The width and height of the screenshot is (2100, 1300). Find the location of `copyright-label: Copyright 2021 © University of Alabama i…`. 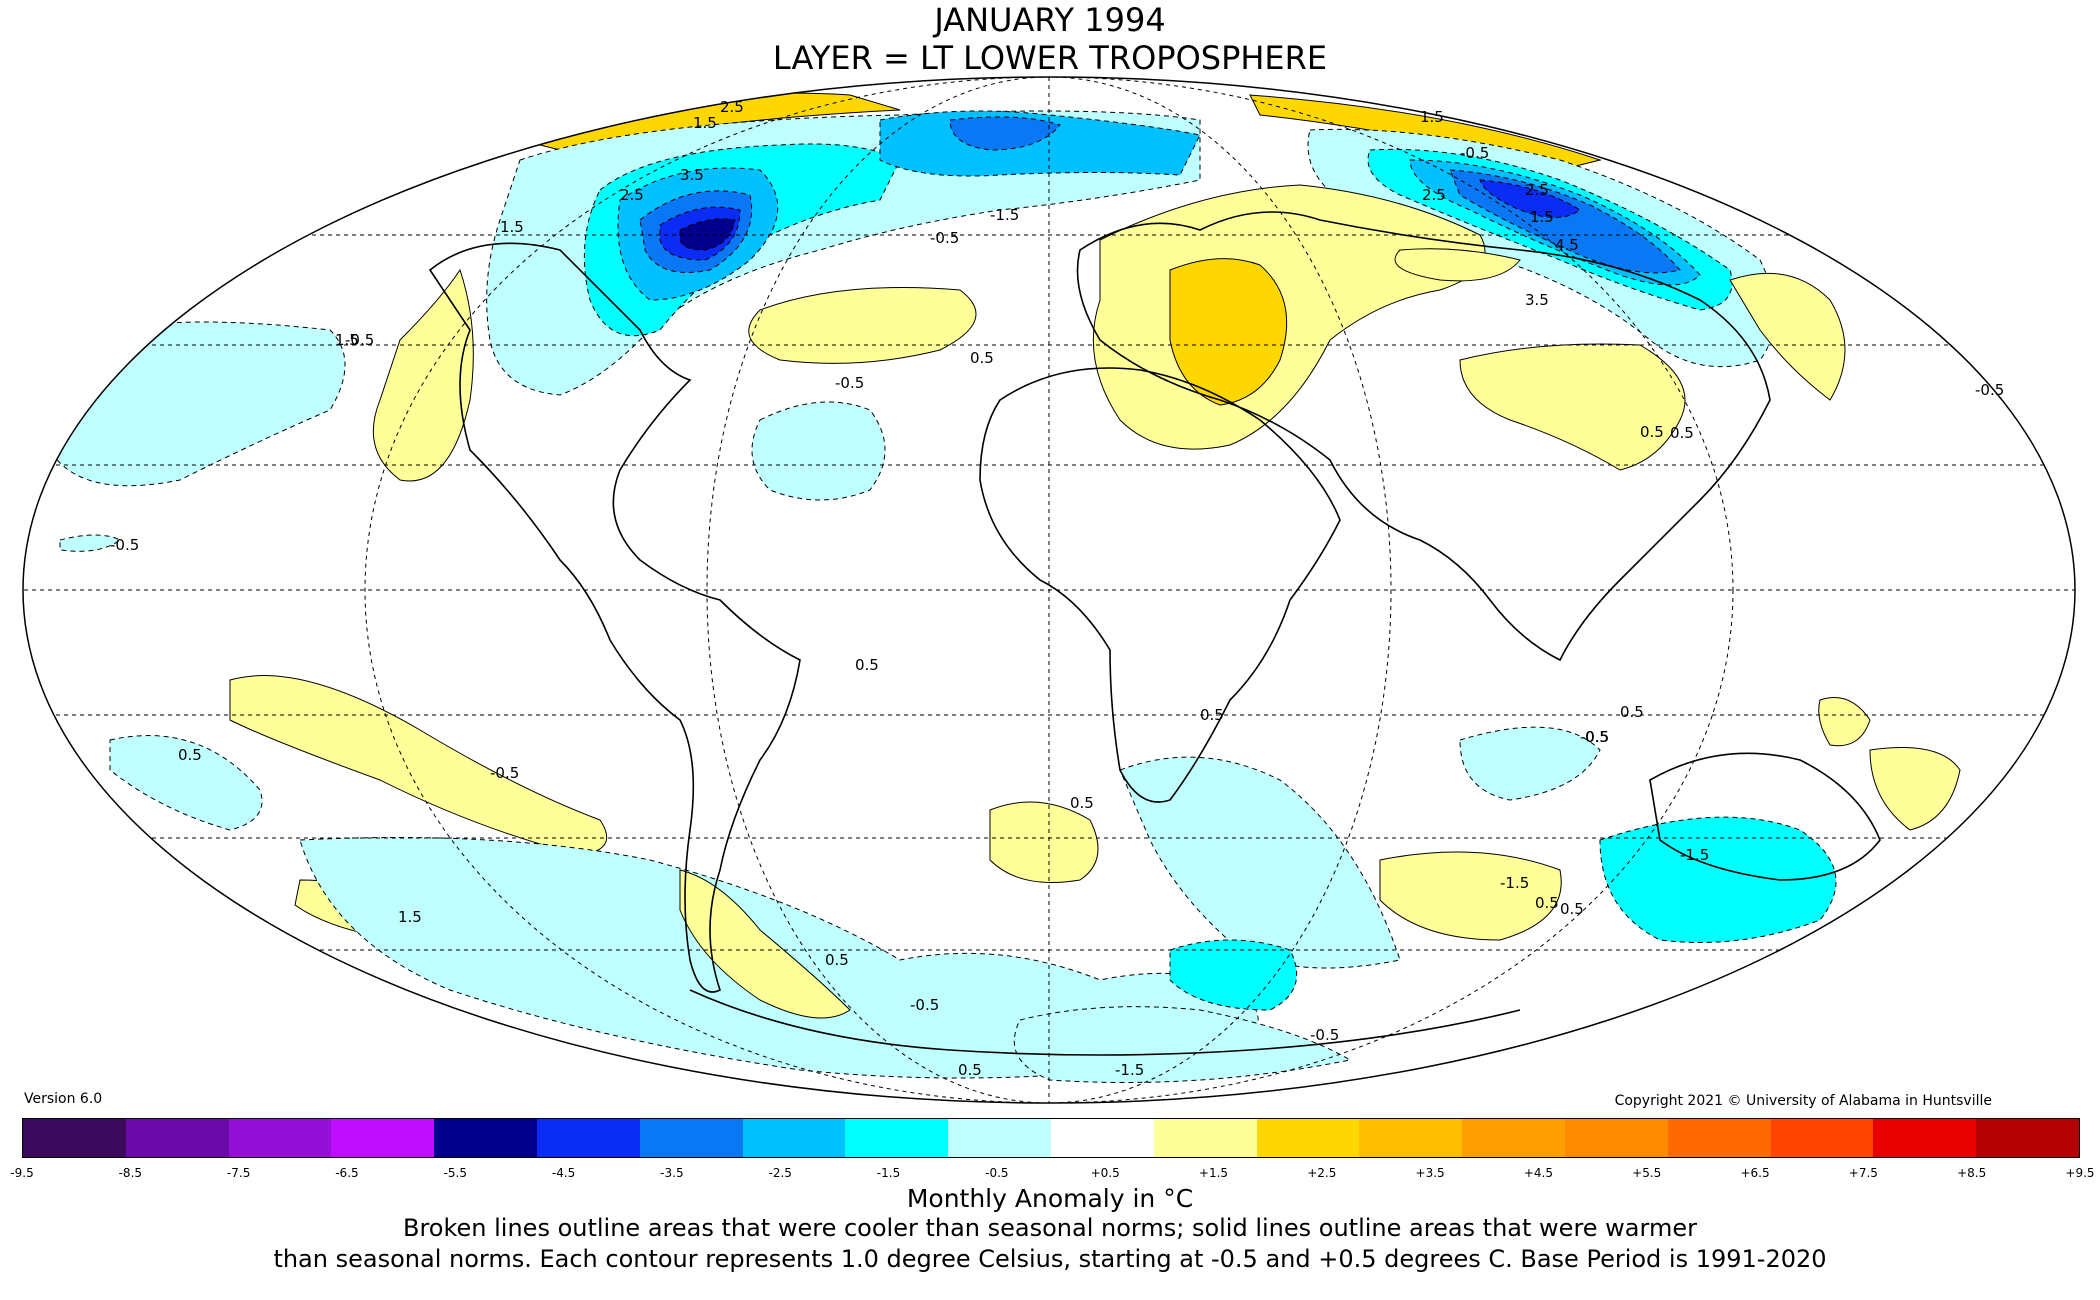

copyright-label: Copyright 2021 © University of Alabama i… is located at coordinates (1803, 1101).